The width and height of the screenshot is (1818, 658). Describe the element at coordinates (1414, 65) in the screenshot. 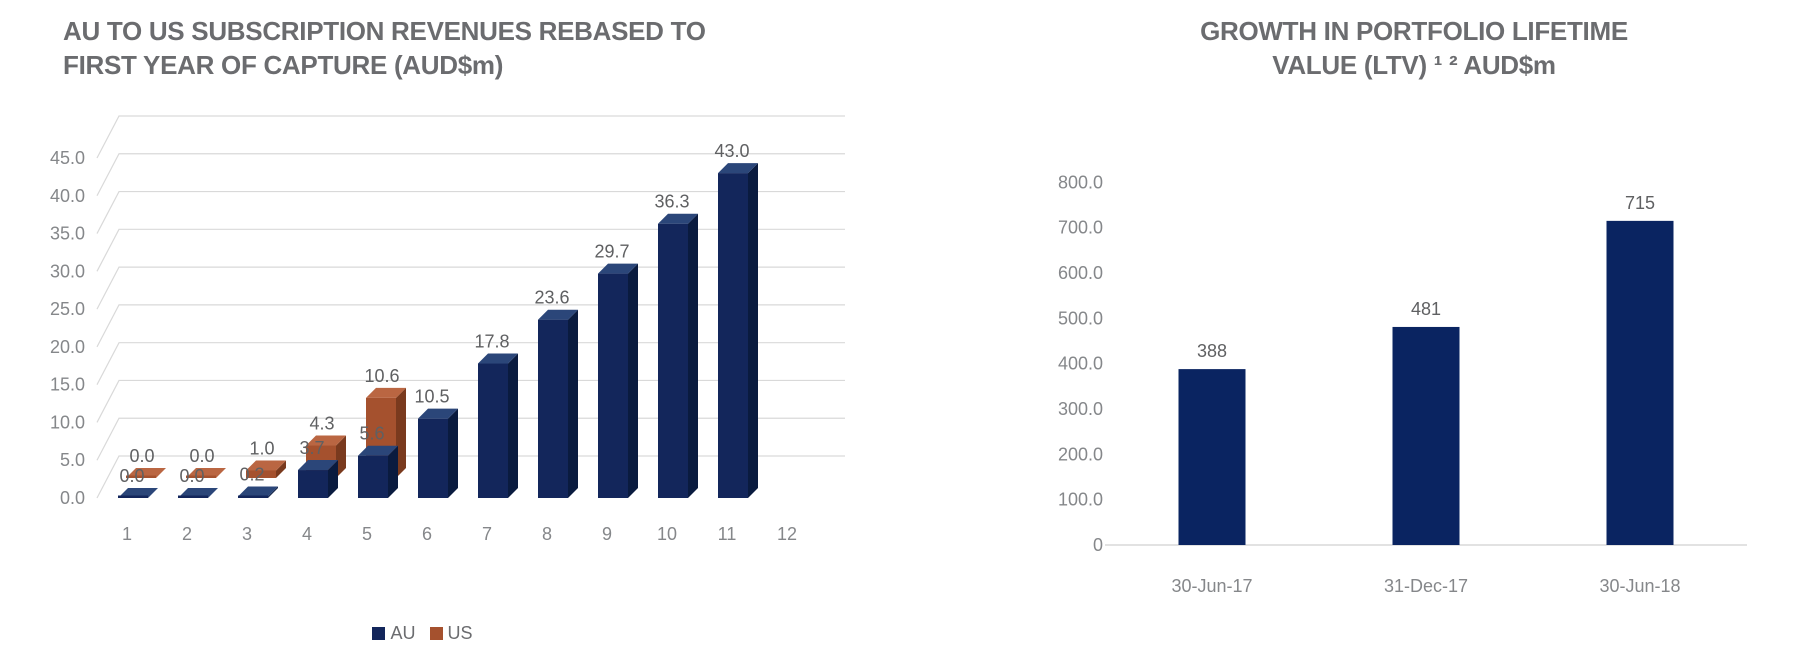

I see `right-chart-title-line2: VALUE (LTV) ¹ ² AUD$m` at that location.